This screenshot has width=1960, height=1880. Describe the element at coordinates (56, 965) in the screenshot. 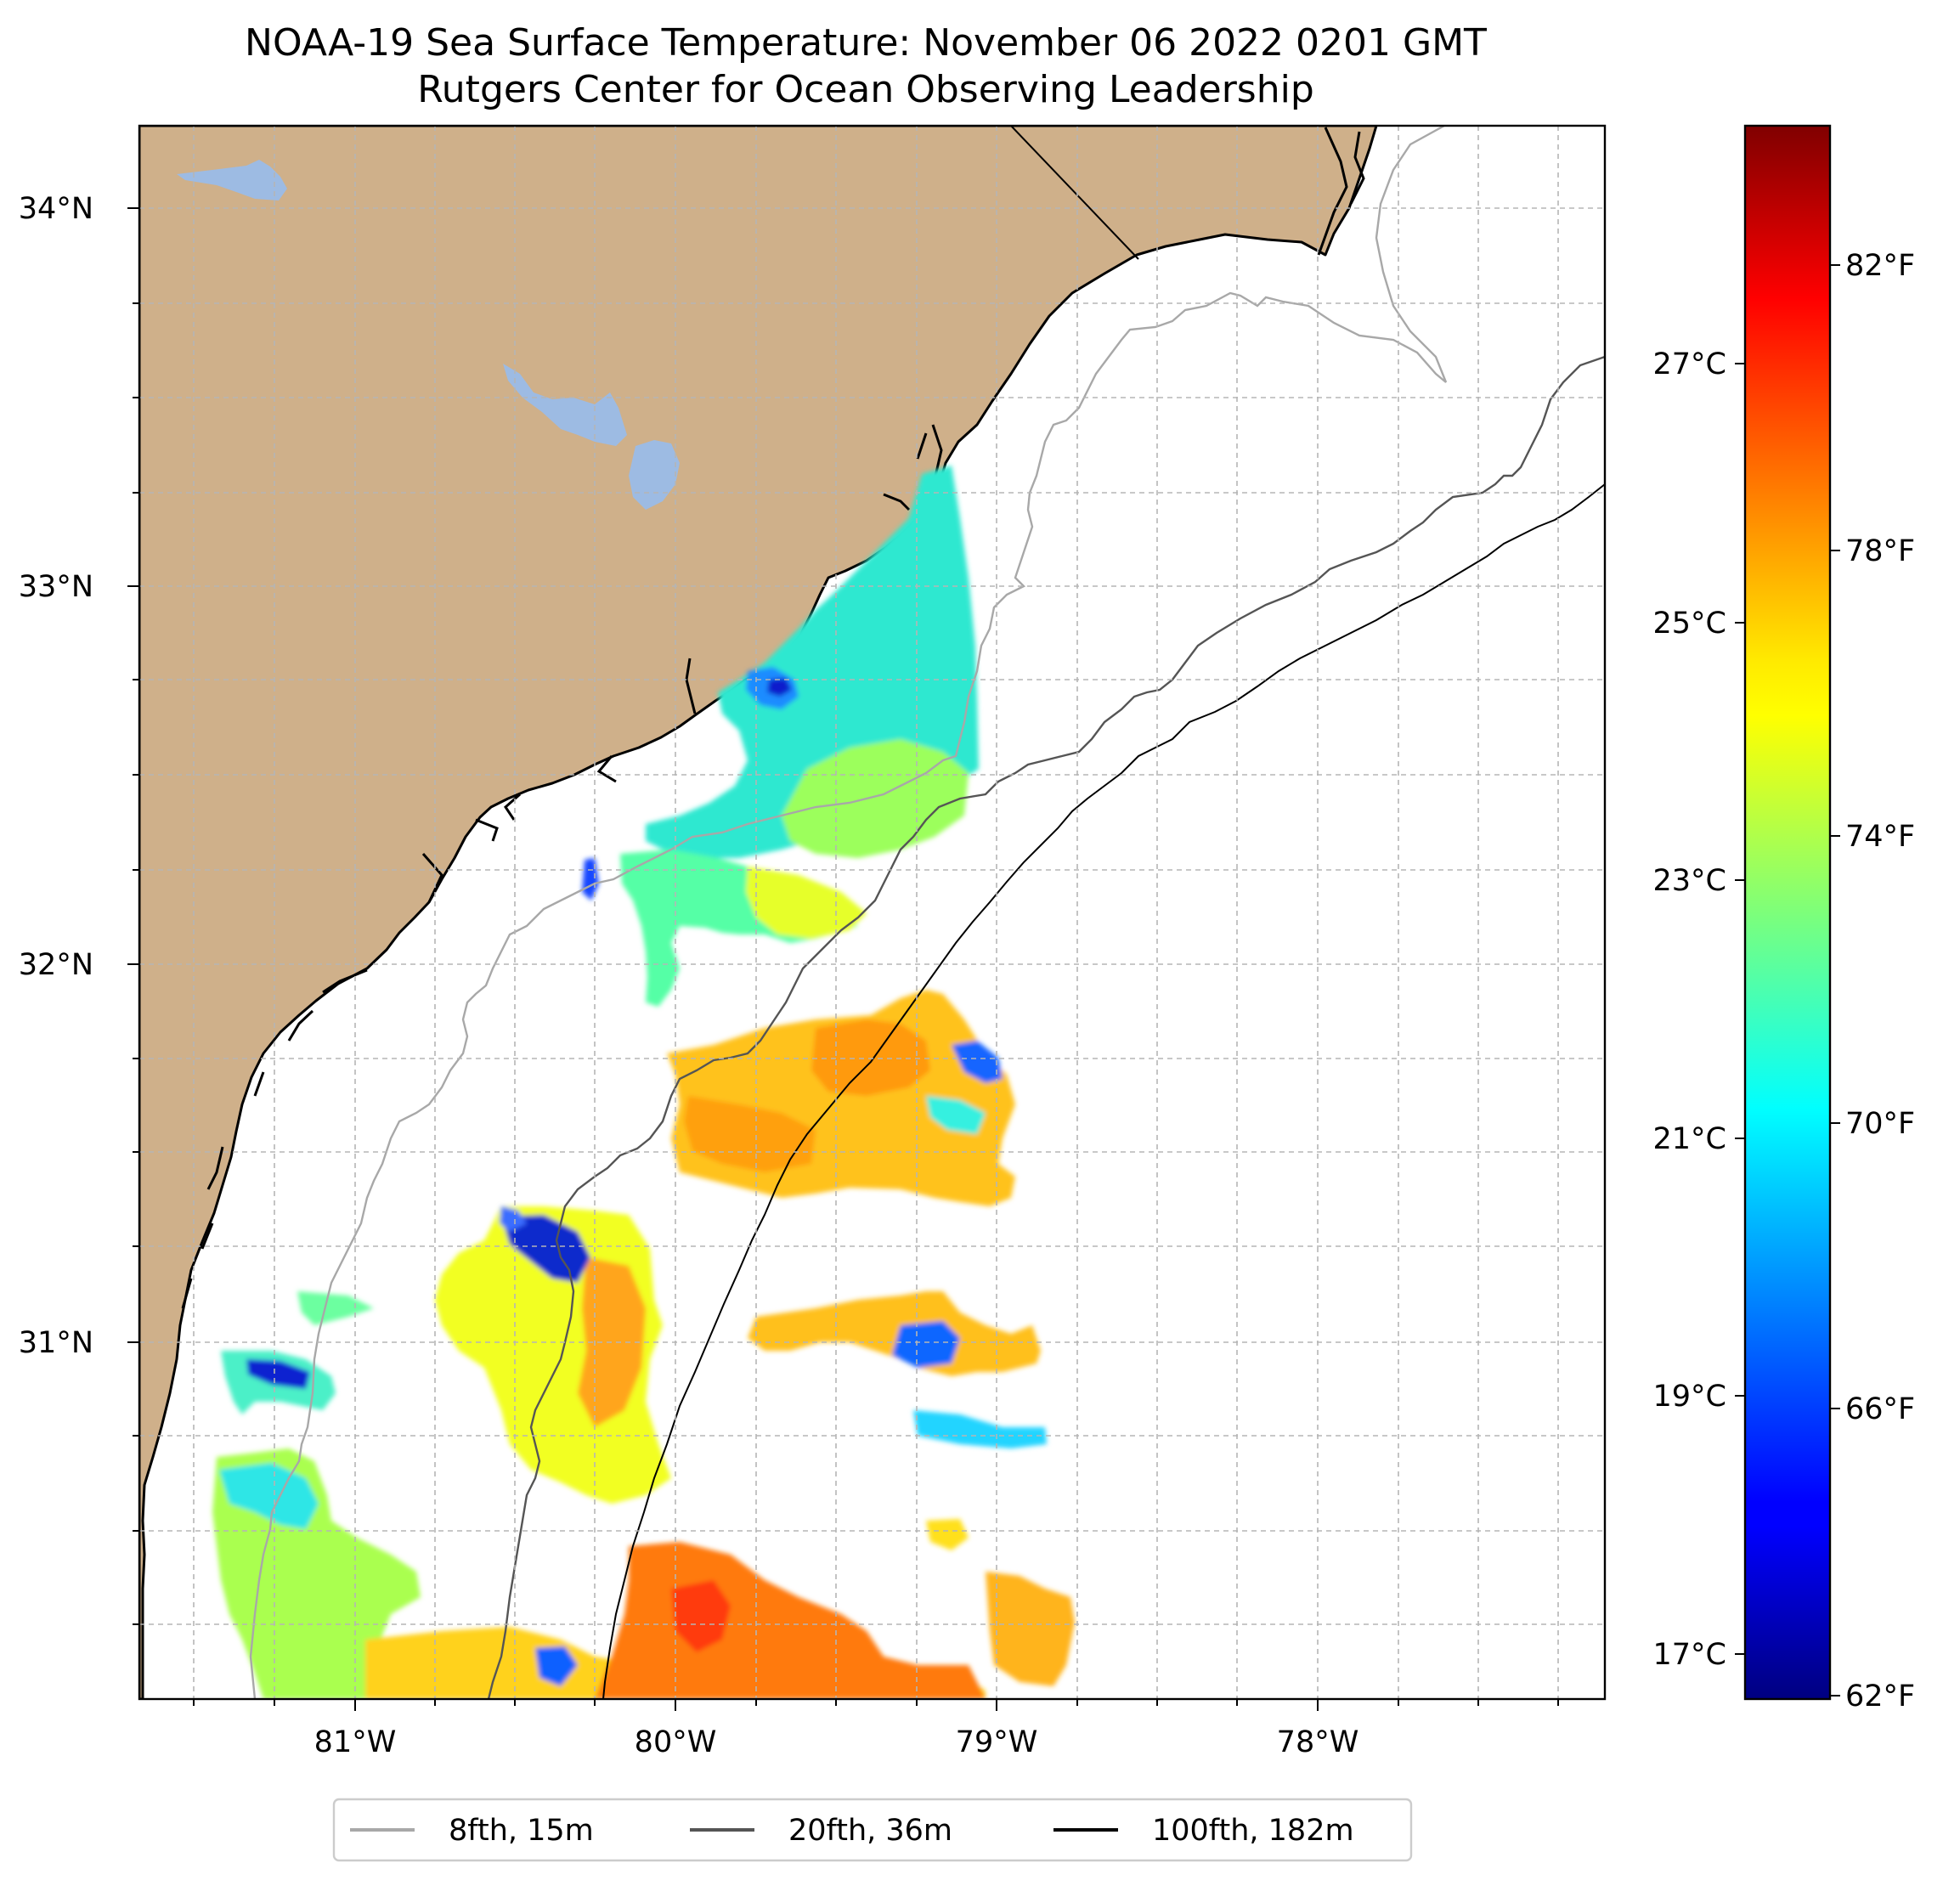

I see `lat-label-32n: 32°N` at that location.